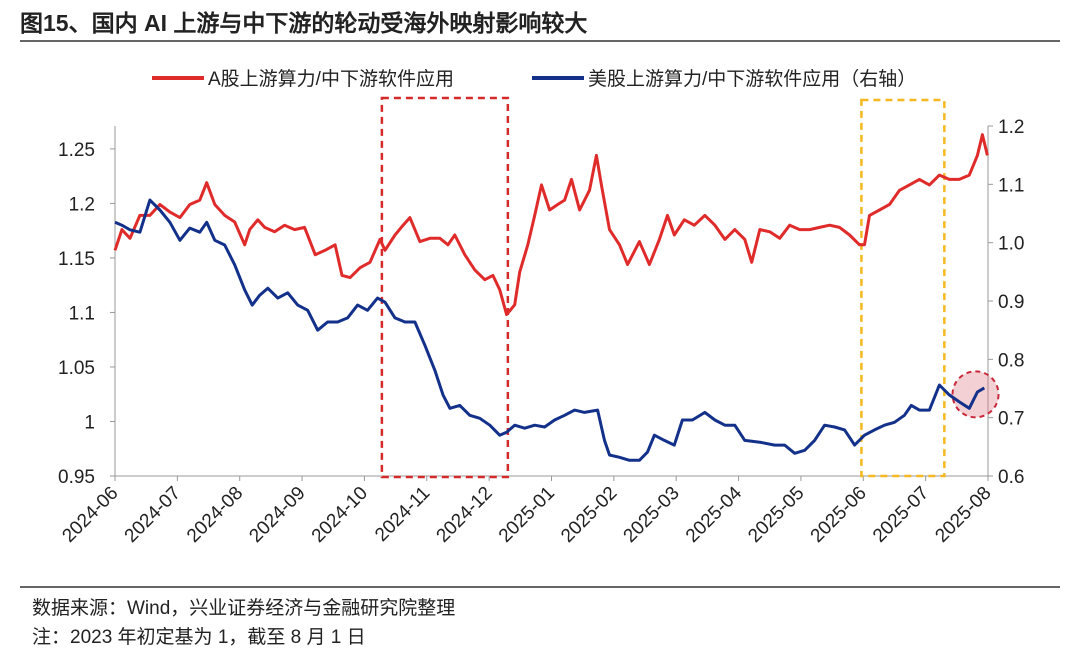  Describe the element at coordinates (402, 514) in the screenshot. I see `x-tick-label: 2024-11` at that location.